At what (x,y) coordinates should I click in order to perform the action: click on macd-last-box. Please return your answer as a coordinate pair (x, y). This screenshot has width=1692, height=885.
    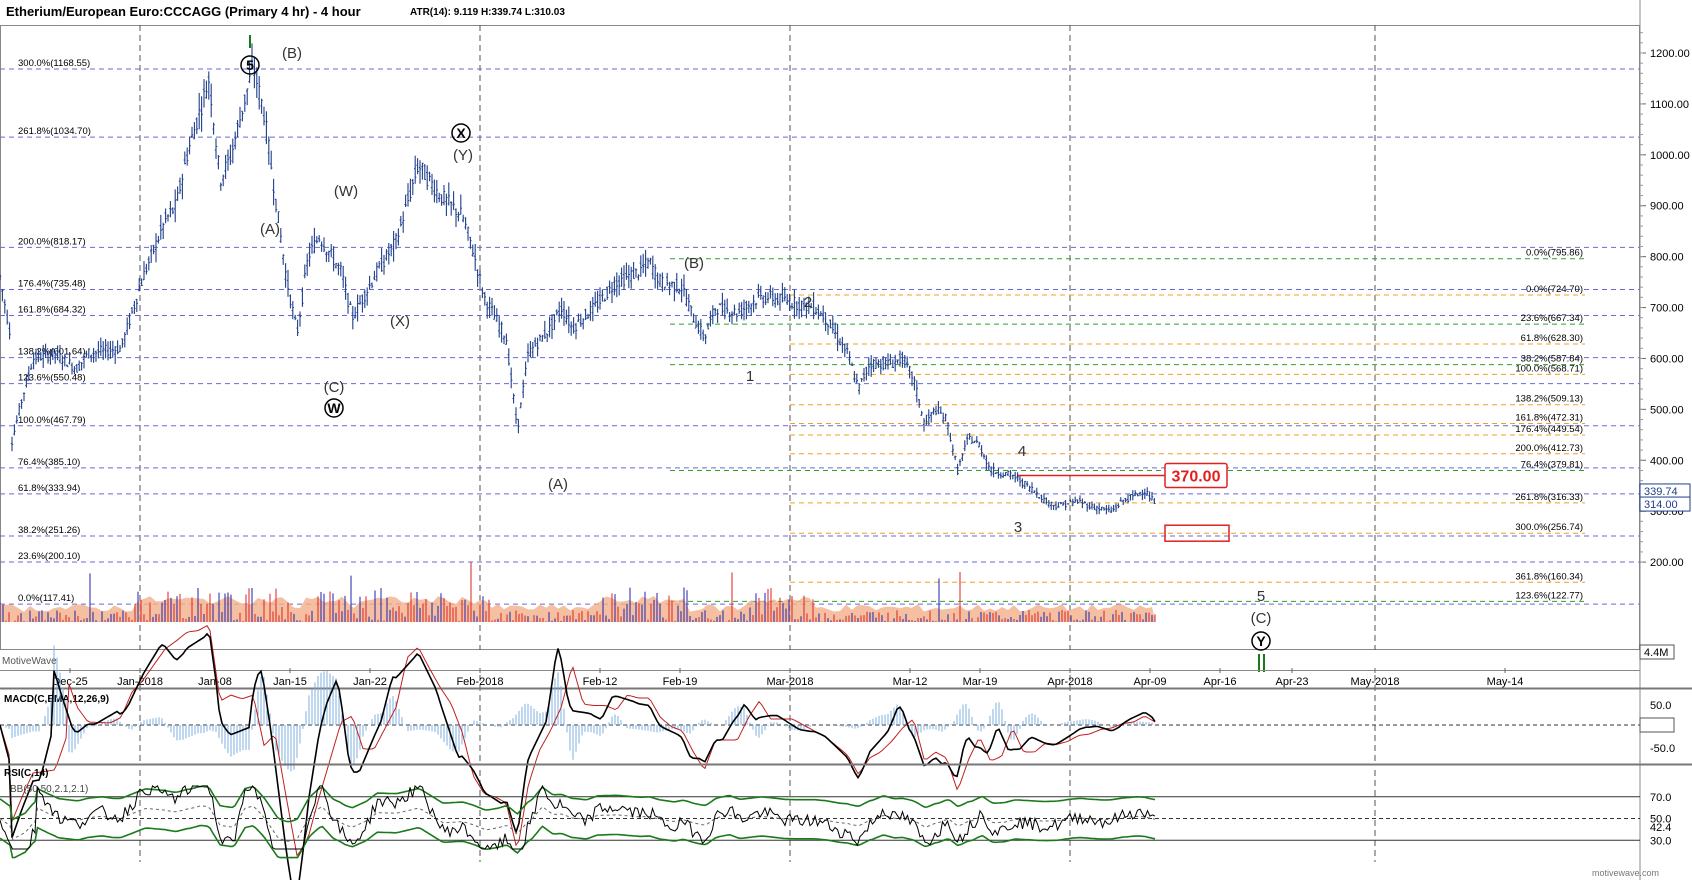
    Looking at the image, I should click on (1657, 725).